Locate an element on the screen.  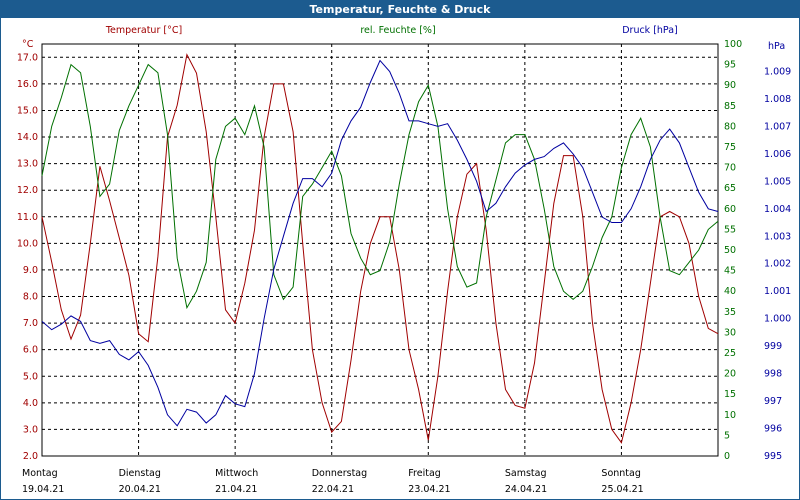
x-date-label: 23.04.21 is located at coordinates (429, 489).